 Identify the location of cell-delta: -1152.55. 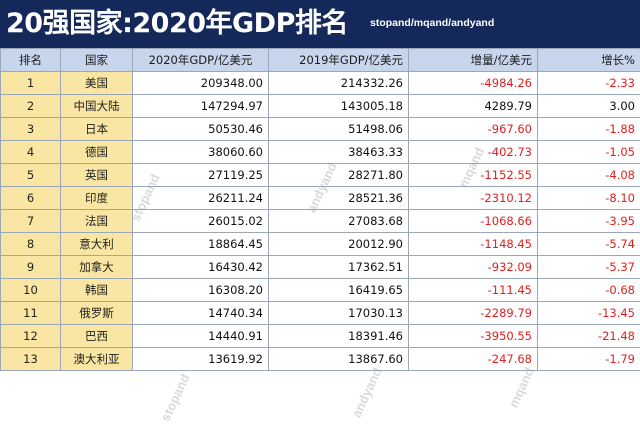
(473, 175).